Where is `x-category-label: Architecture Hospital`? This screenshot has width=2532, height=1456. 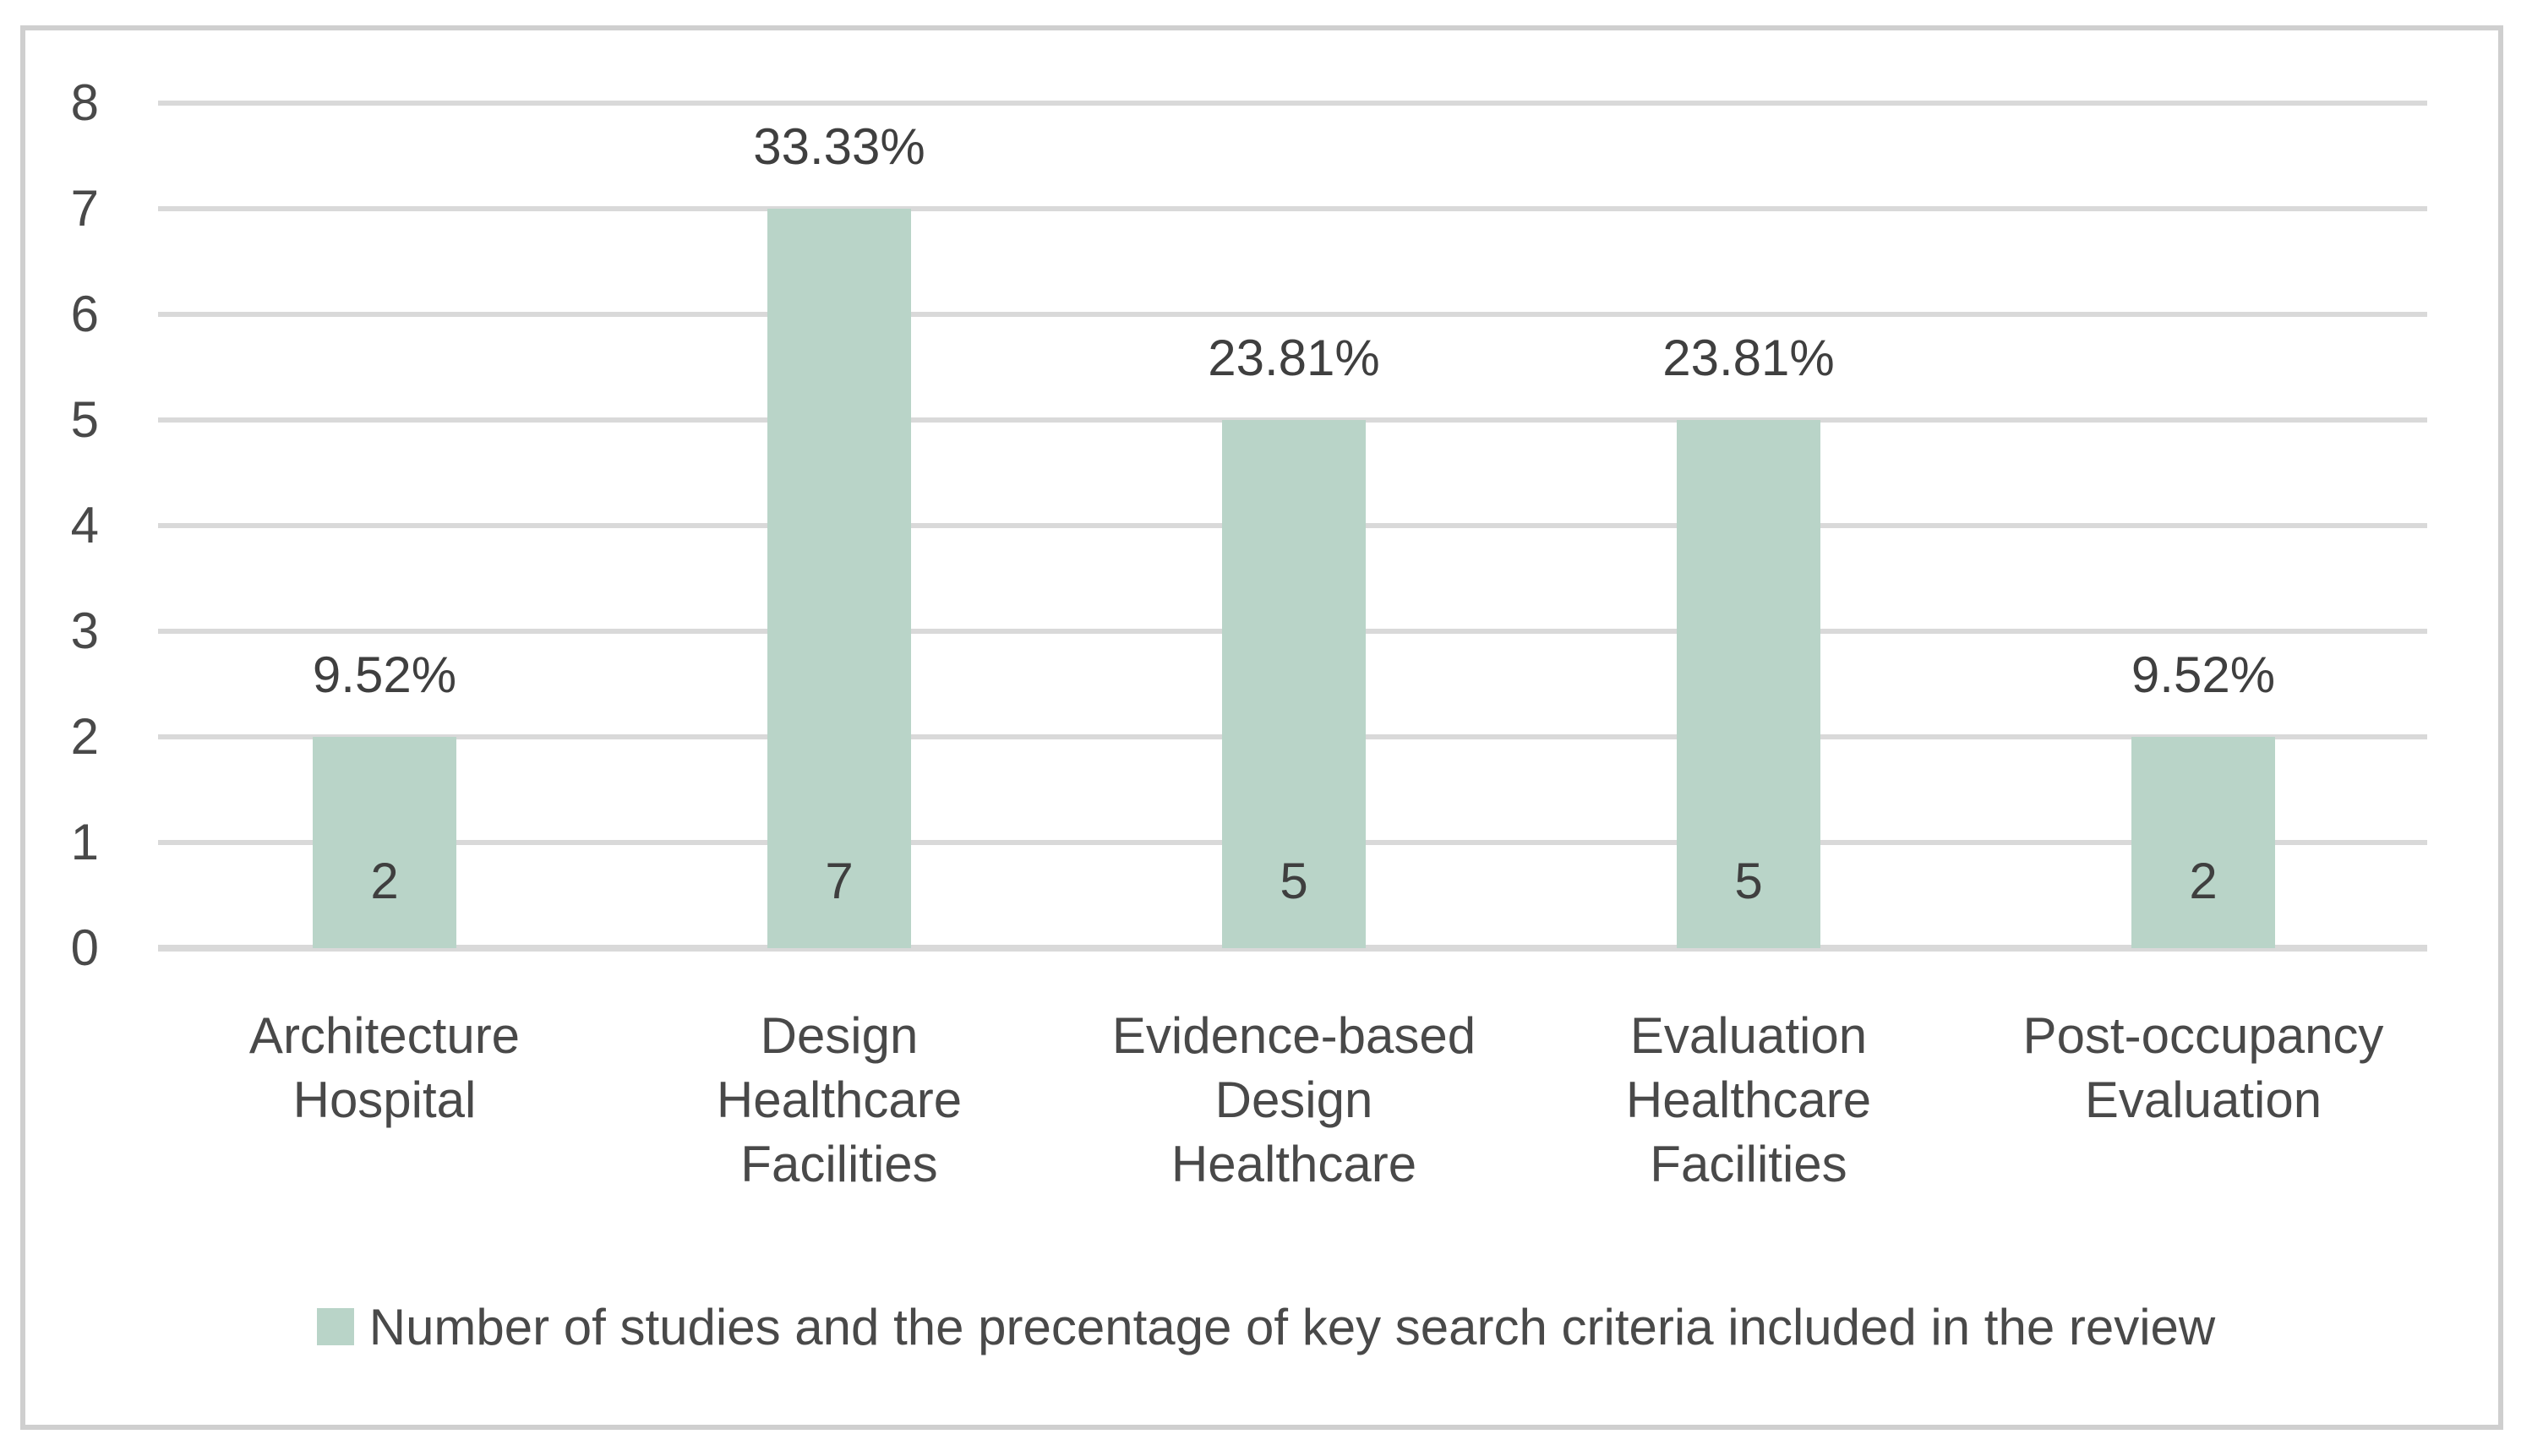
x-category-label: Architecture Hospital is located at coordinates (384, 1068).